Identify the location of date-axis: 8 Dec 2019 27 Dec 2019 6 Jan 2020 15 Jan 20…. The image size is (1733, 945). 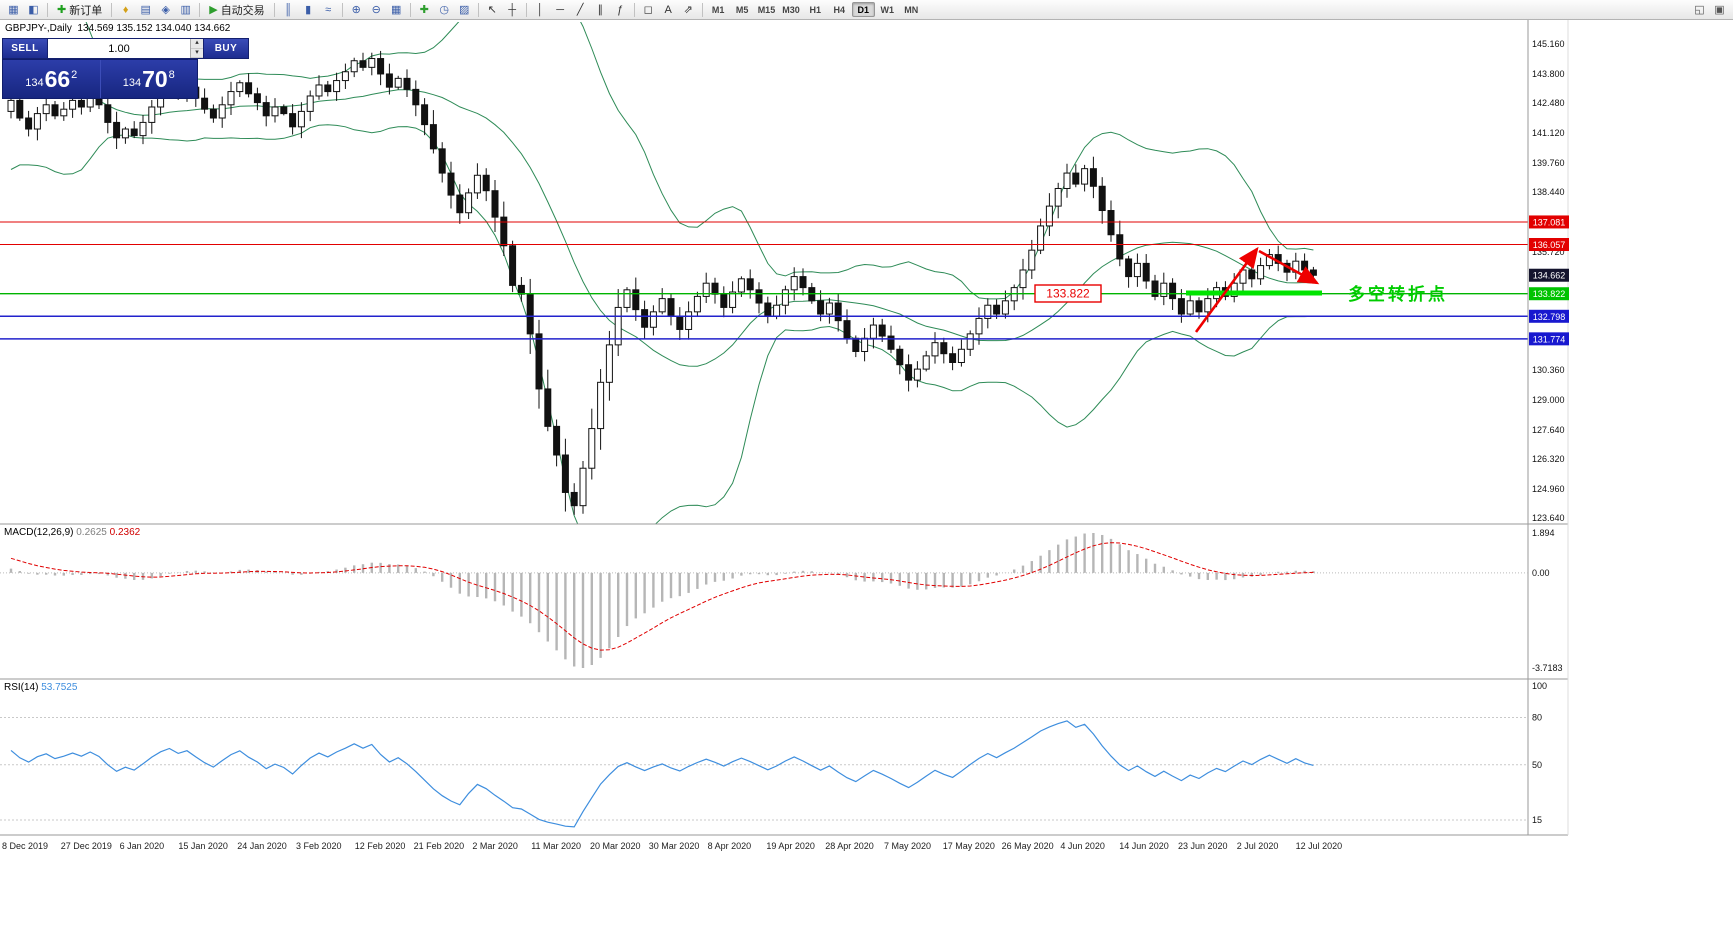
(672, 846).